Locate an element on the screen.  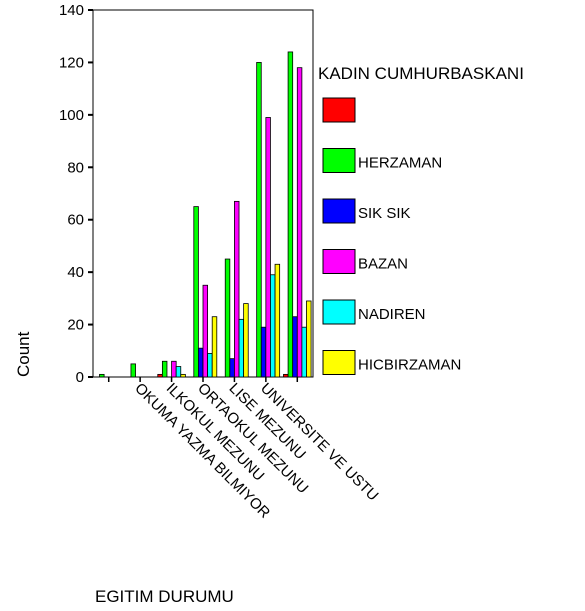
legend-label: HERZAMAN is located at coordinates (400, 163).